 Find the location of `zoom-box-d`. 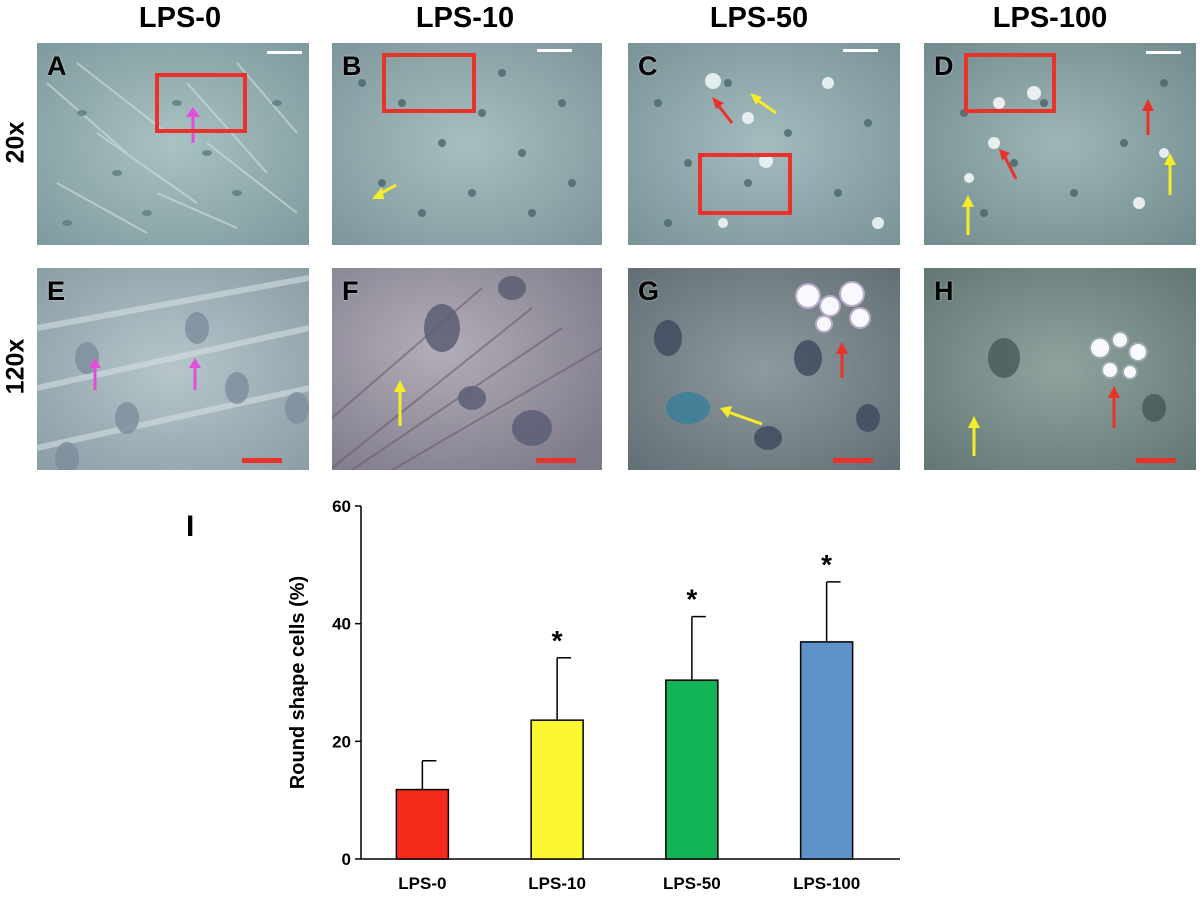

zoom-box-d is located at coordinates (1010, 83).